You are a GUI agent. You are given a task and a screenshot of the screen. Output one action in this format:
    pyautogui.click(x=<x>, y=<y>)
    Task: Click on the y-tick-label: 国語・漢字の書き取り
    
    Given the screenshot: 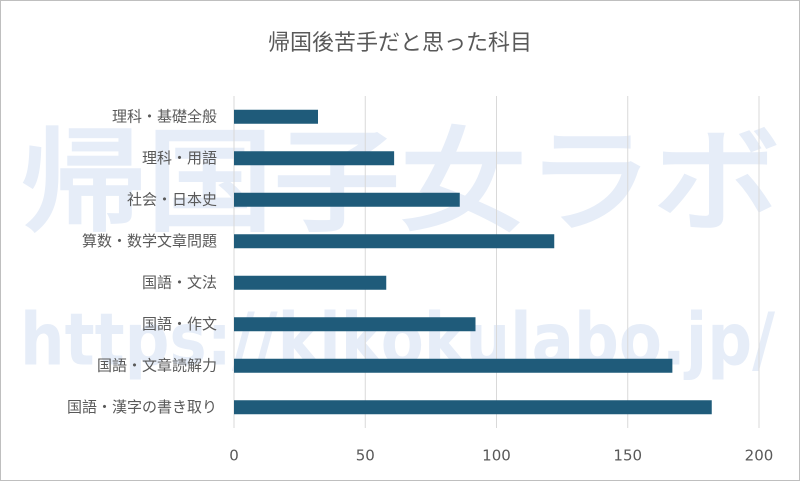 What is the action you would take?
    pyautogui.click(x=142, y=407)
    